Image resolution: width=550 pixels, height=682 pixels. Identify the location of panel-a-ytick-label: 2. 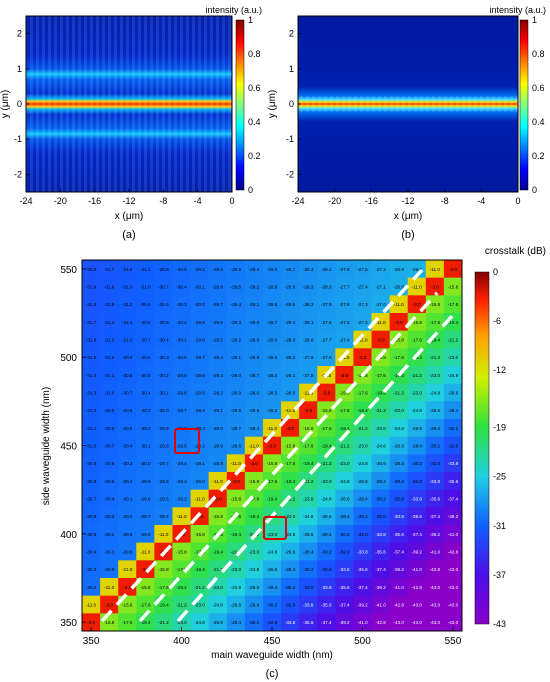
(19, 34).